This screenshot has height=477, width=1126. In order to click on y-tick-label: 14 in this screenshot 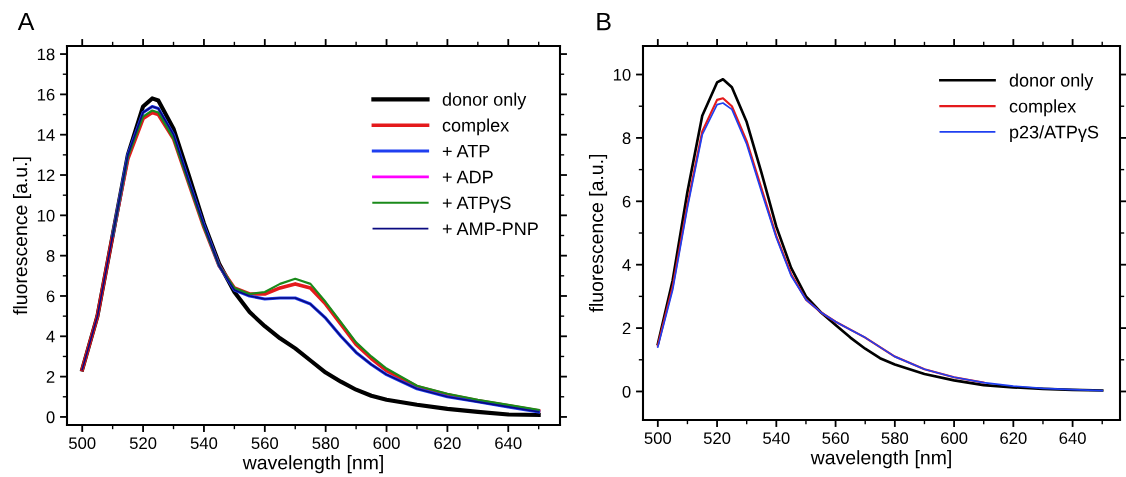, I will do `click(46, 135)`.